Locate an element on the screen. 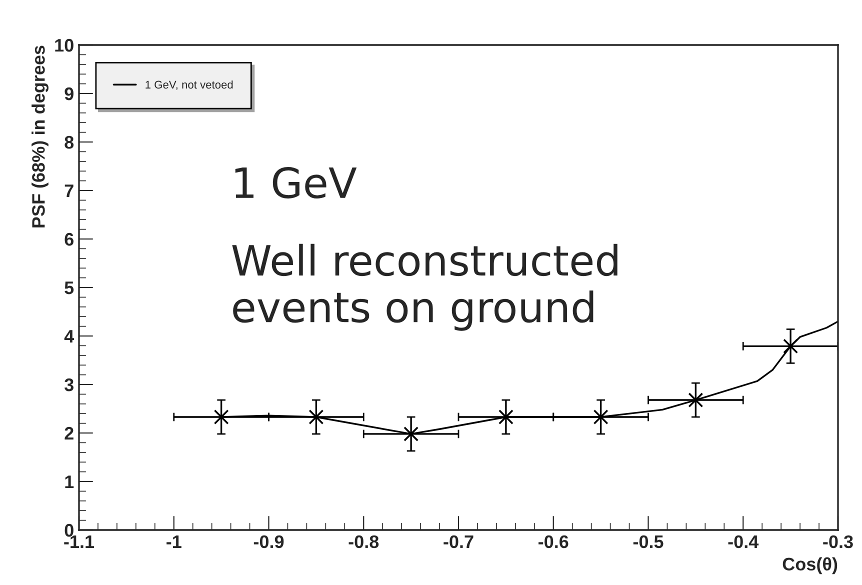 The image size is (862, 585). y-tick-label: 5 is located at coordinates (69, 288).